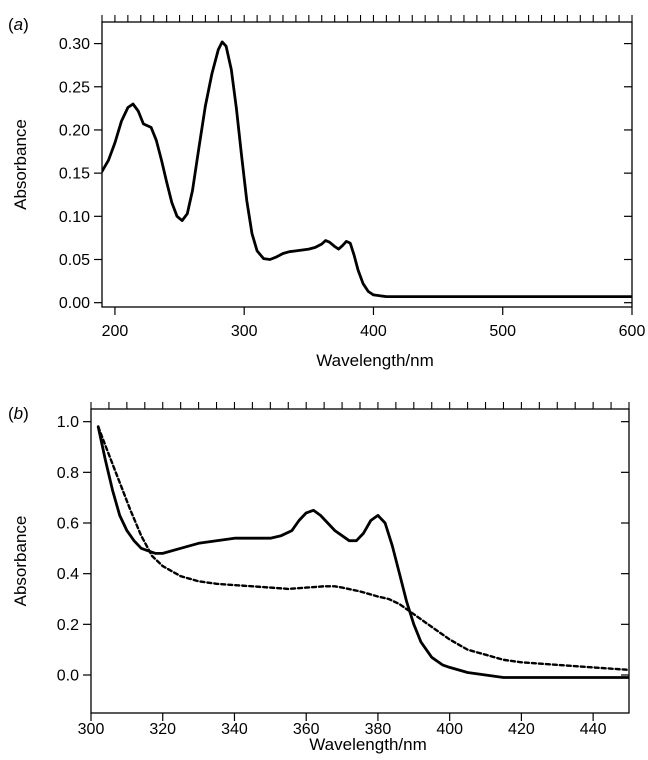  What do you see at coordinates (68, 473) in the screenshot?
I see `y-tick-label: 0.8` at bounding box center [68, 473].